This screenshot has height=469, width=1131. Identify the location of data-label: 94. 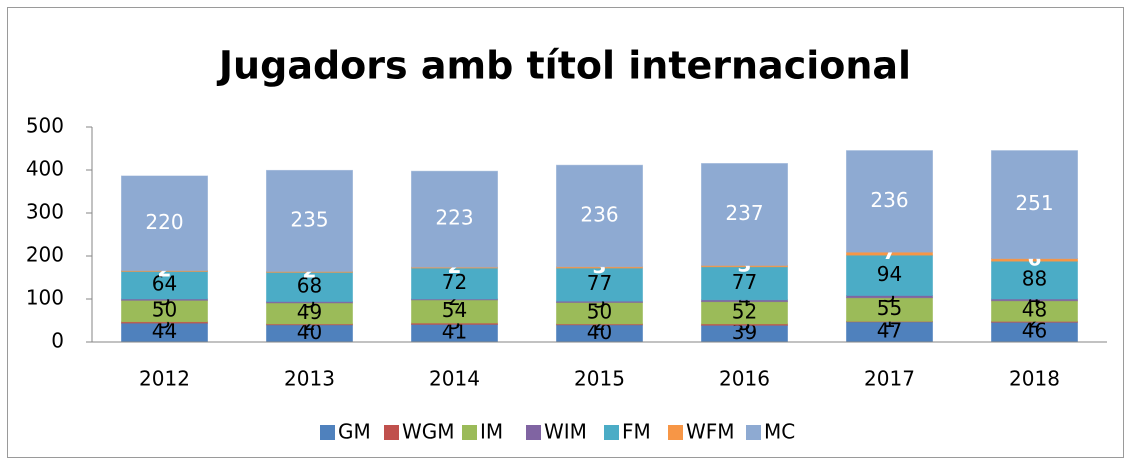
(889, 274).